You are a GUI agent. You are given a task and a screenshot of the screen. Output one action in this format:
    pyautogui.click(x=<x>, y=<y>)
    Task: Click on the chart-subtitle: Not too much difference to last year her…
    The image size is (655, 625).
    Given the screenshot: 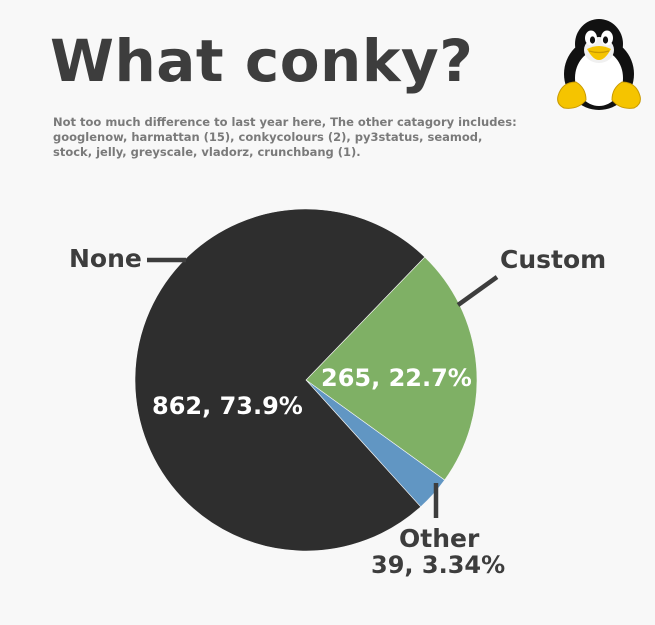 What is the action you would take?
    pyautogui.click(x=285, y=137)
    